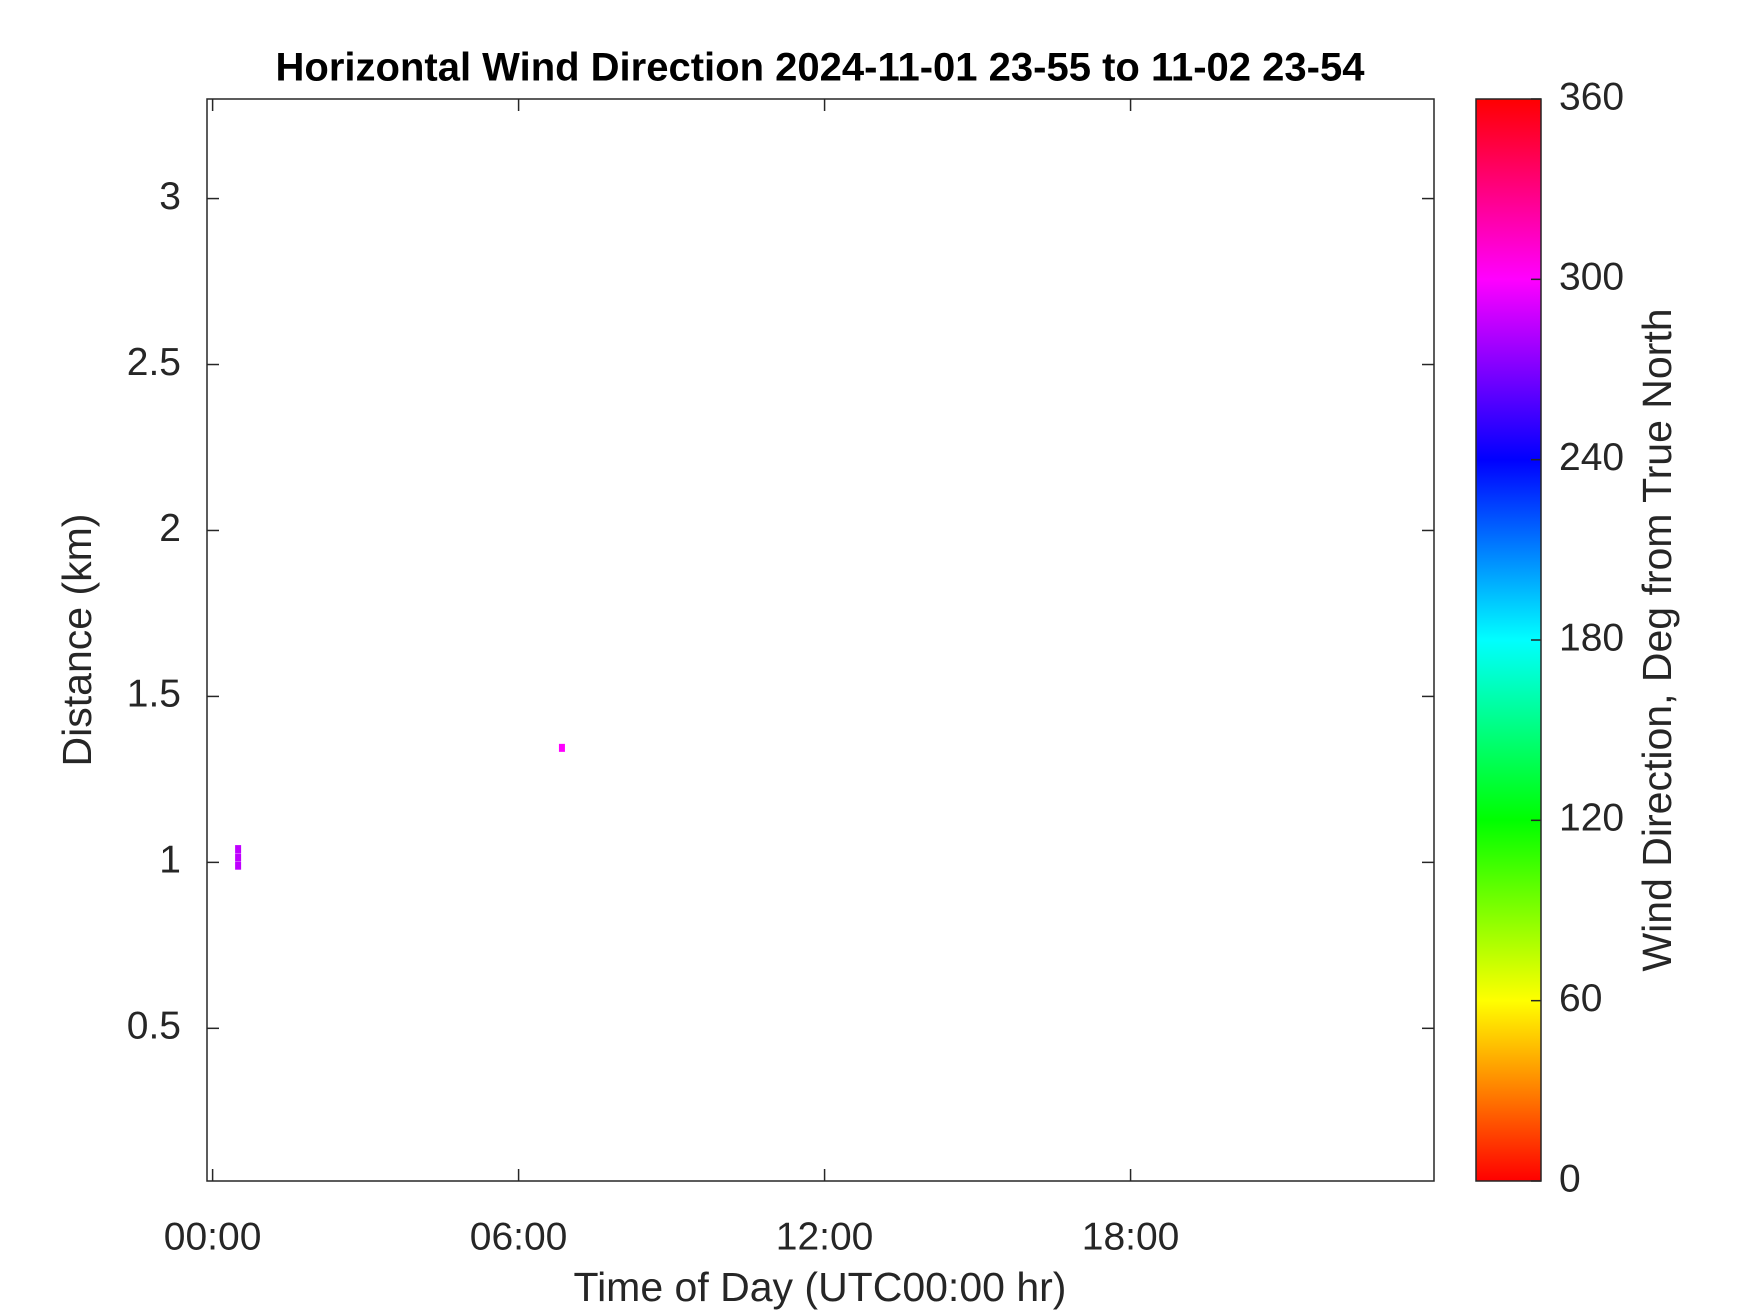 This screenshot has height=1313, width=1750. Describe the element at coordinates (1591, 277) in the screenshot. I see `colorbar-tick-label: 300` at that location.